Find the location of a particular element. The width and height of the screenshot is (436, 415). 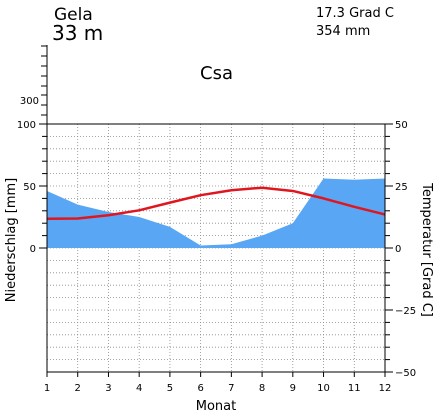

precipitation-area is located at coordinates (216, 213).